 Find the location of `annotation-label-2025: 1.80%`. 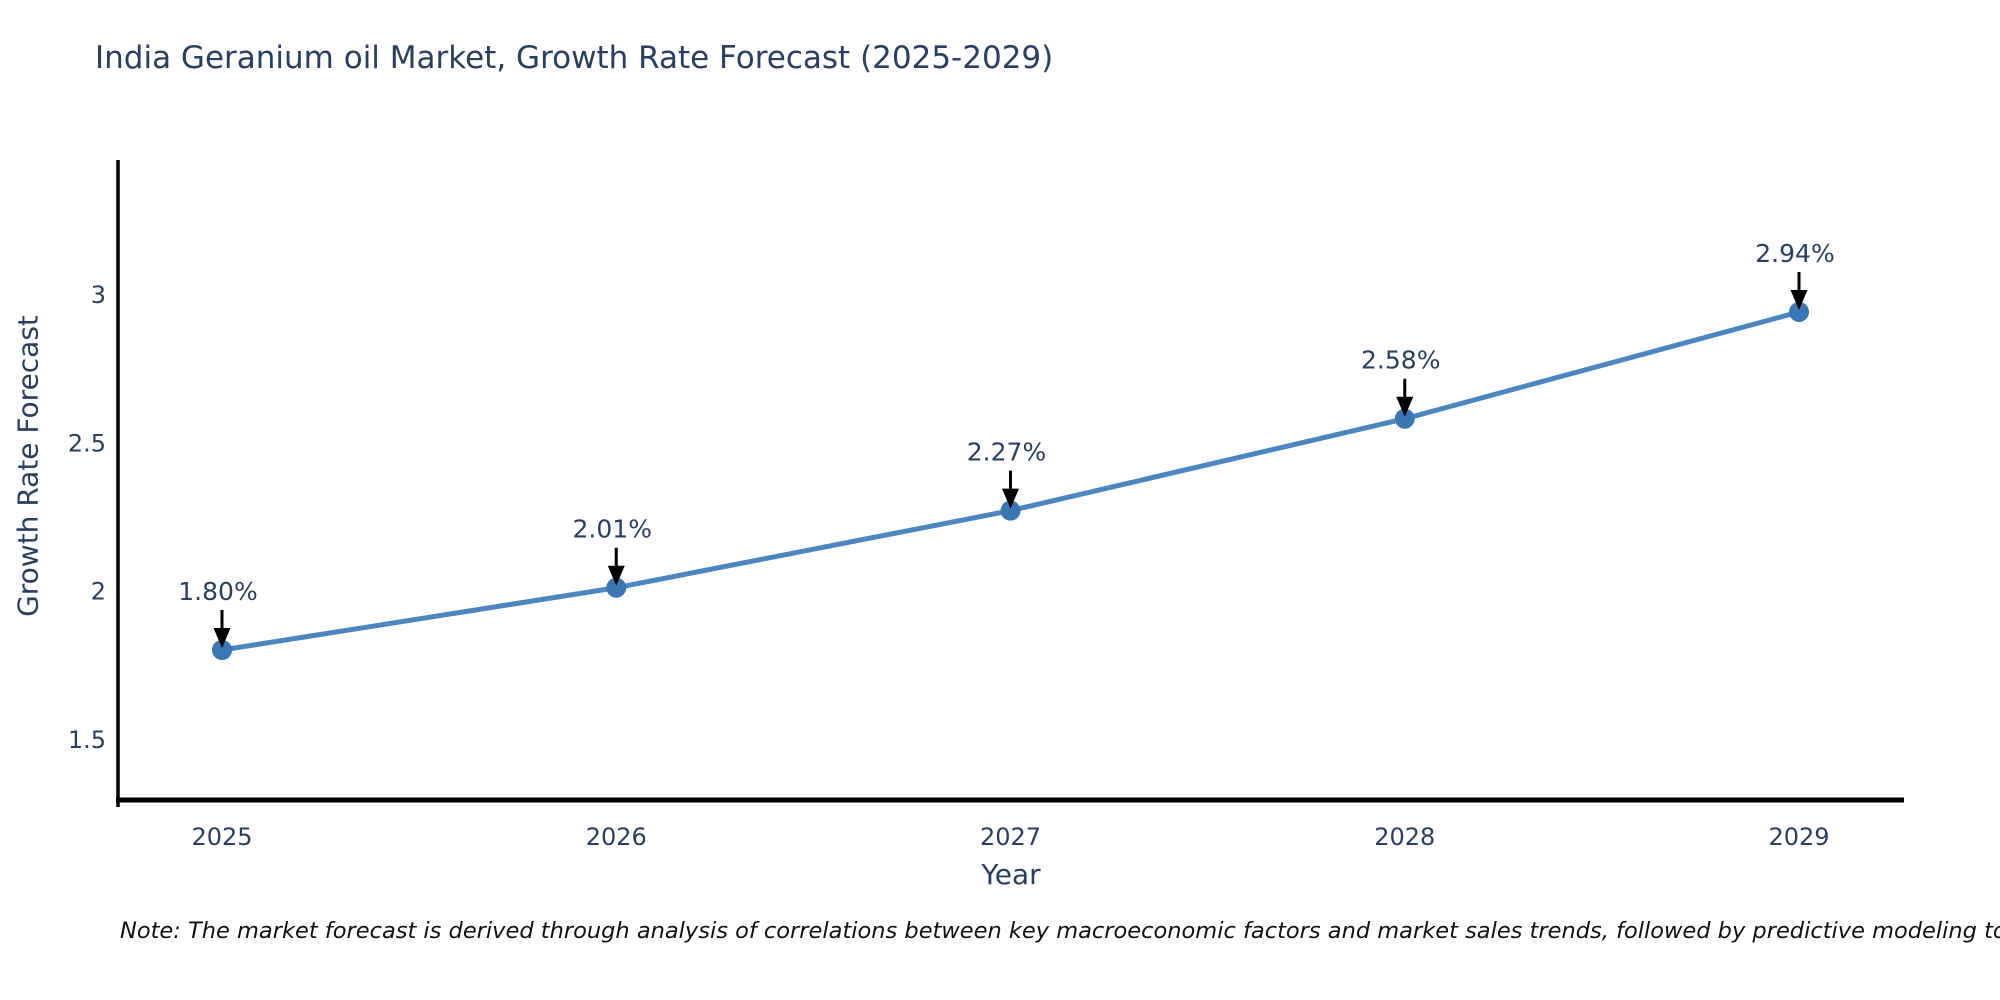

annotation-label-2025: 1.80% is located at coordinates (217, 591).